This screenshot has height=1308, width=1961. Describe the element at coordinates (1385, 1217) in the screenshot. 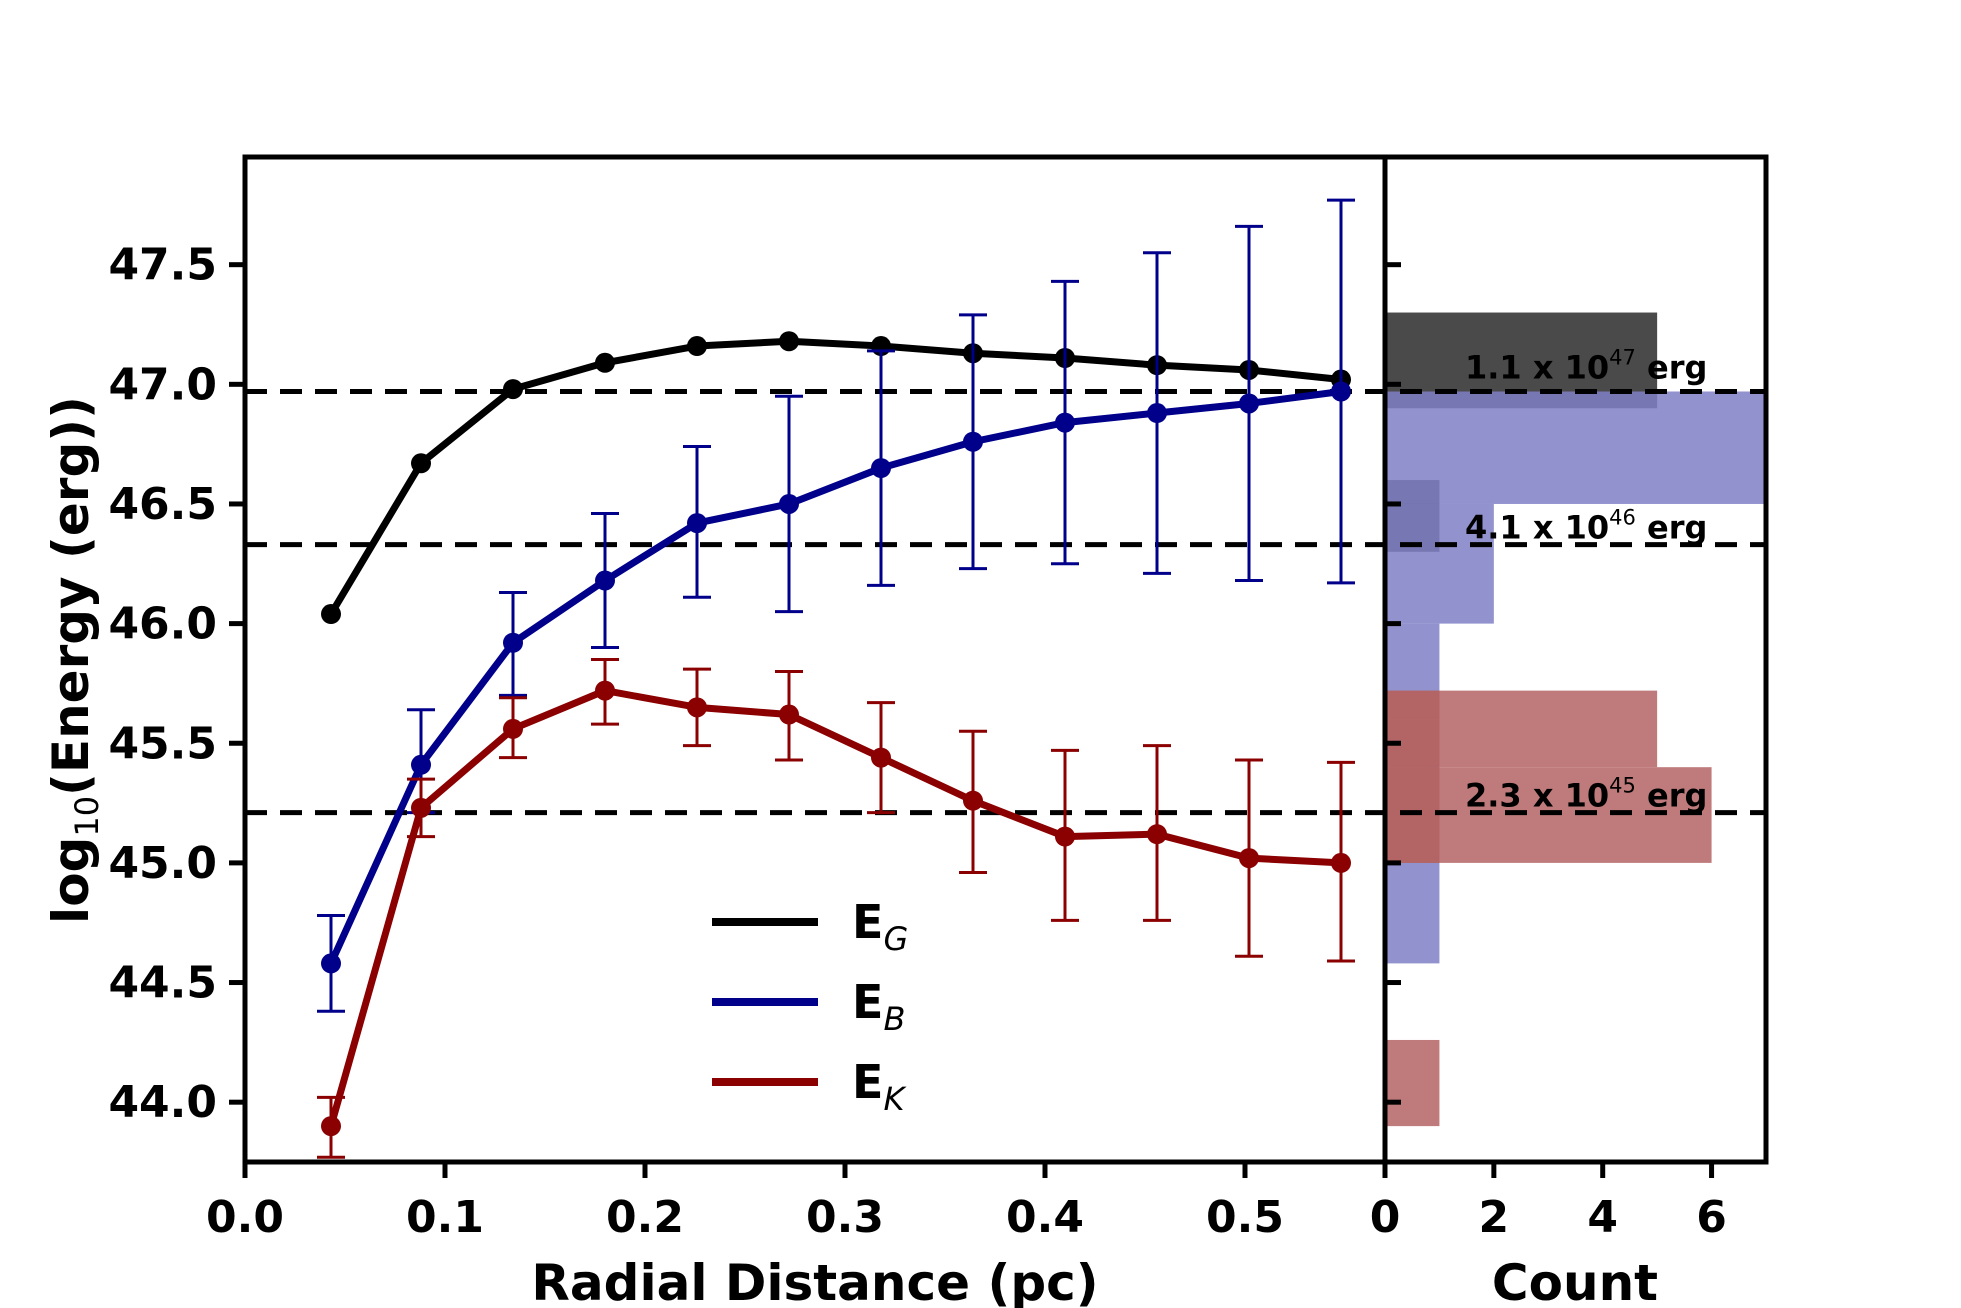

I see `hist-x-tick-label-0: 0` at that location.